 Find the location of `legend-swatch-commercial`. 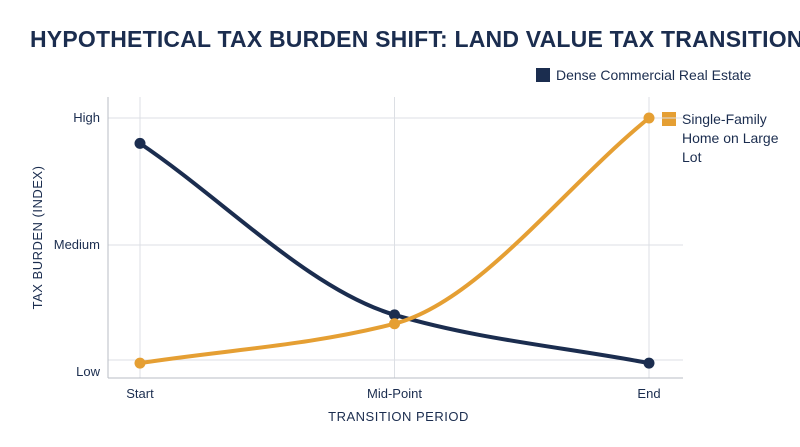

legend-swatch-commercial is located at coordinates (543, 75).